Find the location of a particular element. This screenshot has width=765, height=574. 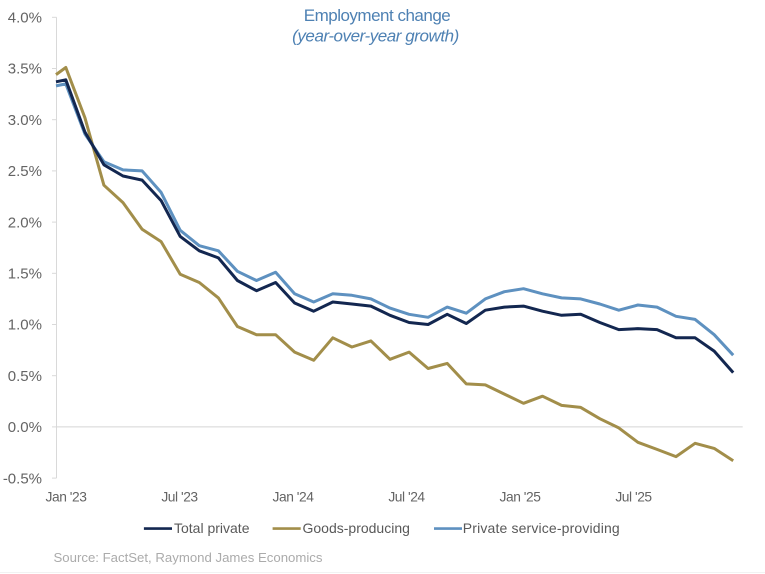

svg-text: Jan '24 is located at coordinates (294, 497).